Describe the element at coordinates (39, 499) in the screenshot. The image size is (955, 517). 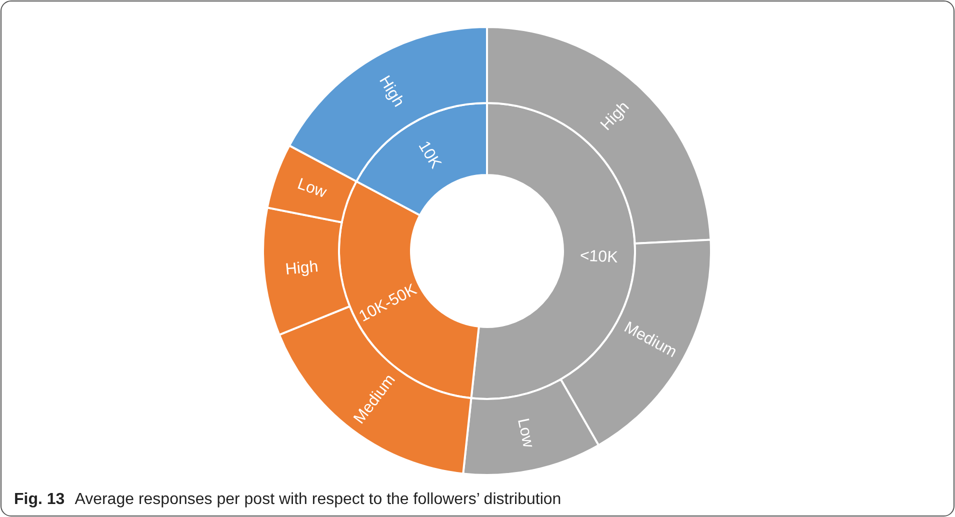
I see `text: Fig. 13` at that location.